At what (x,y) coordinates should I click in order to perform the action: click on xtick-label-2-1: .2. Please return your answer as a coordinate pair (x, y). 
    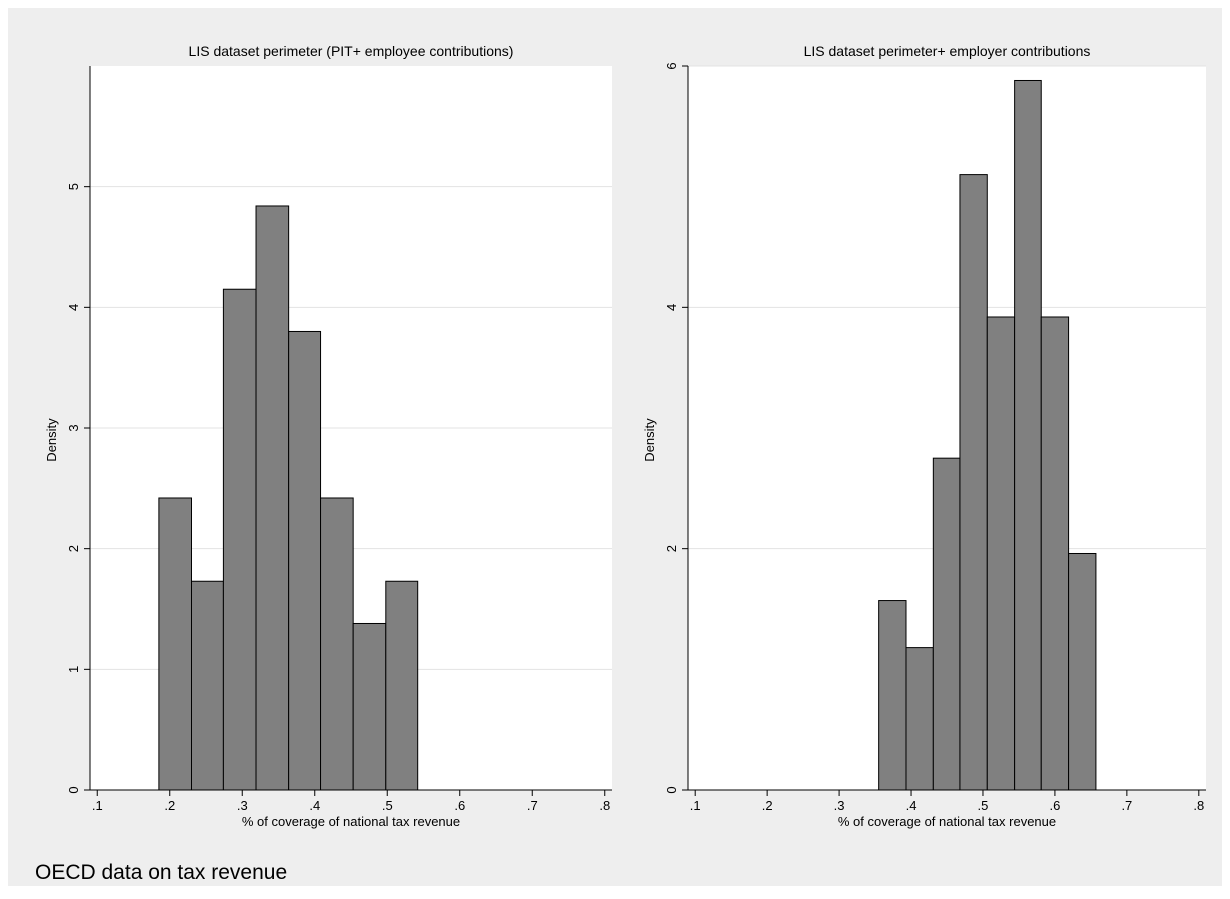
    Looking at the image, I should click on (767, 805).